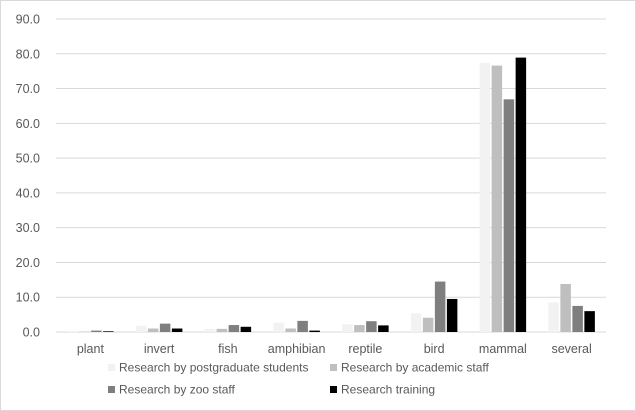  What do you see at coordinates (213, 368) in the screenshot?
I see `legend-label: Research by postgraduate students` at bounding box center [213, 368].